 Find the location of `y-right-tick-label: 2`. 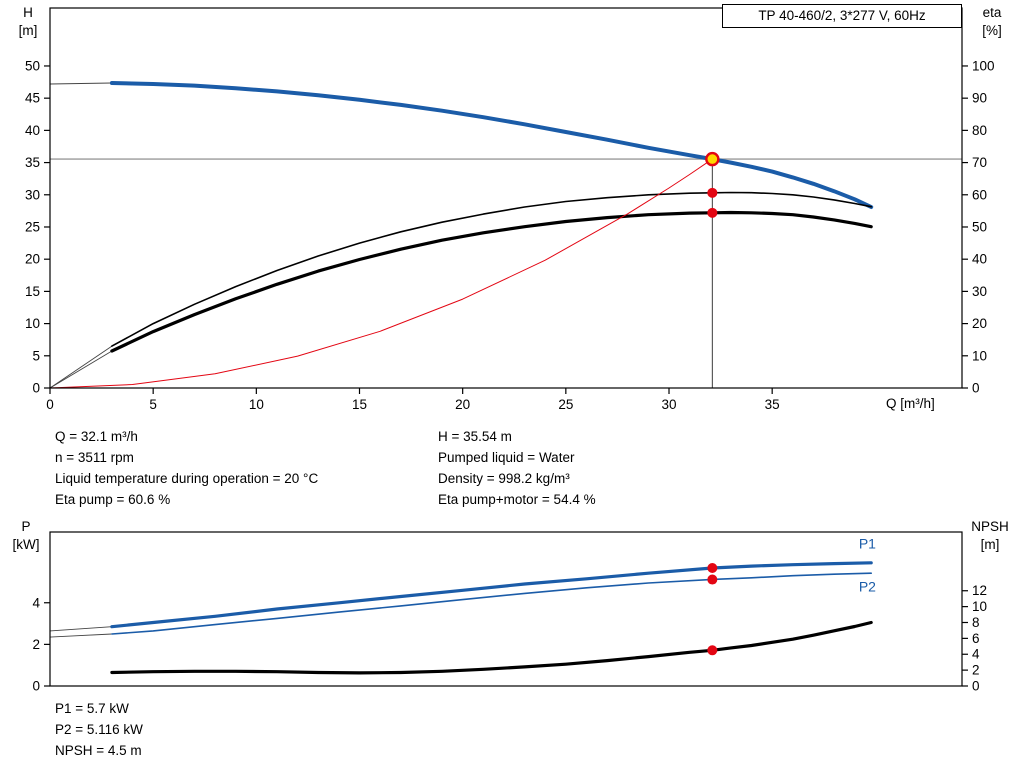

y-right-tick-label: 2 is located at coordinates (976, 670).